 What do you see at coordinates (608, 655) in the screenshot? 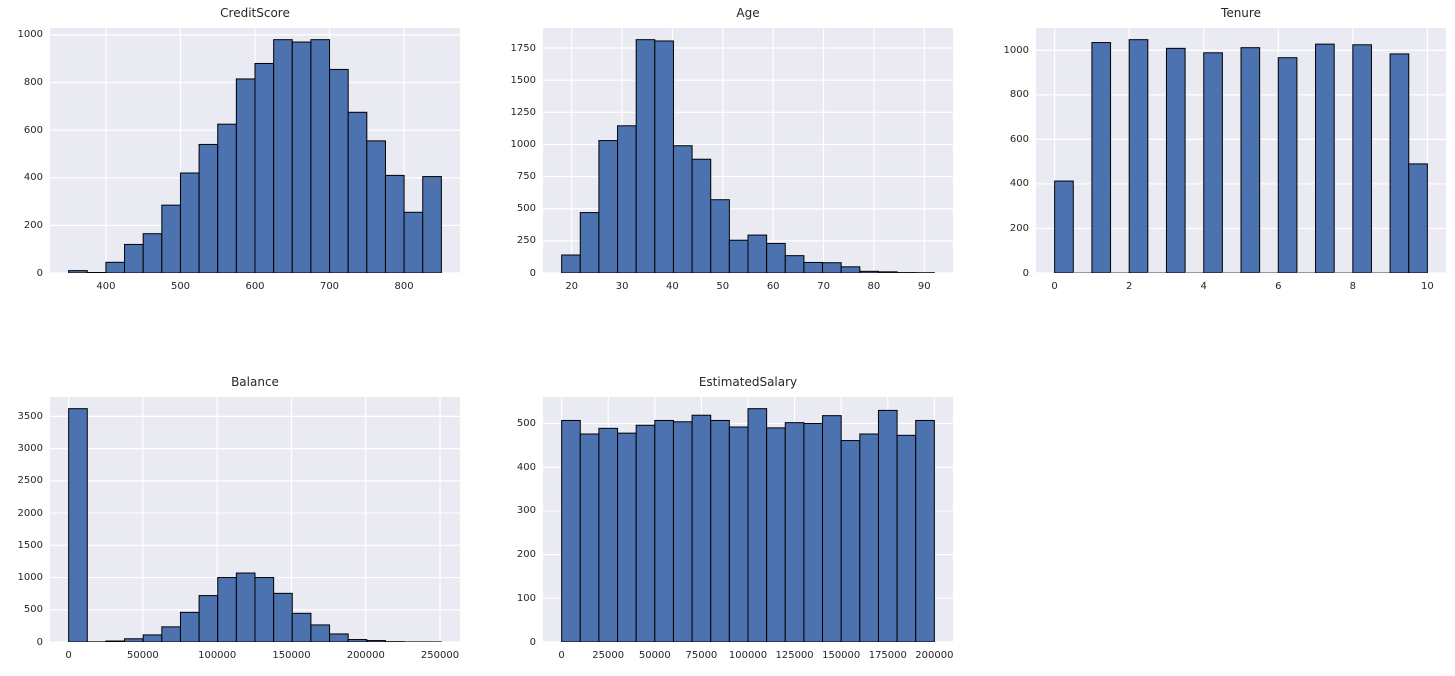
I see `x-tick-label: 25000` at bounding box center [608, 655].